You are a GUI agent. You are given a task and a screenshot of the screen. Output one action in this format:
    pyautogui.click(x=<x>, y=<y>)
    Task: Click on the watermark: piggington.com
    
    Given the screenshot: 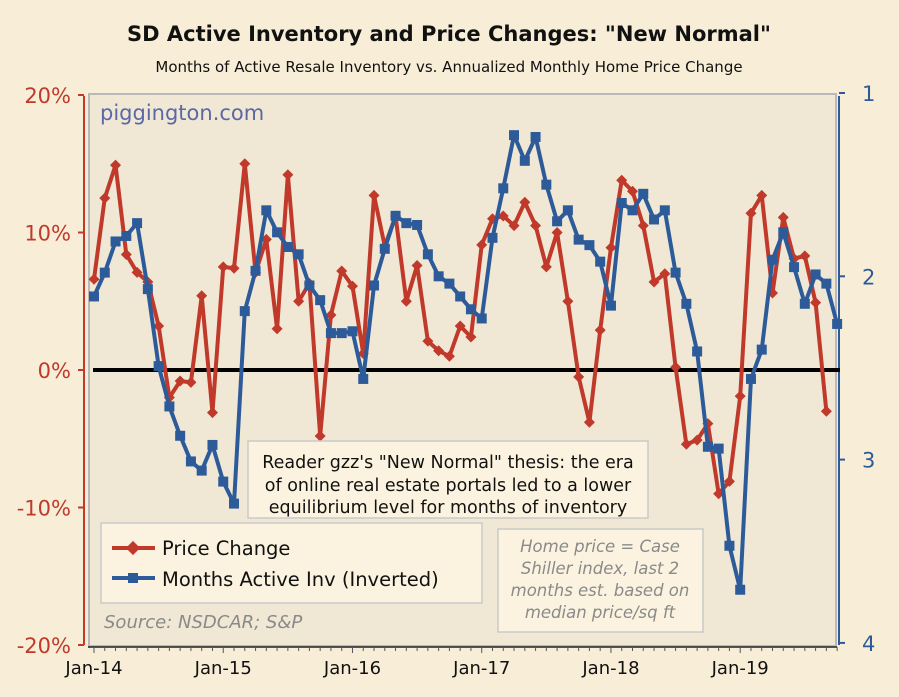 What is the action you would take?
    pyautogui.click(x=182, y=113)
    